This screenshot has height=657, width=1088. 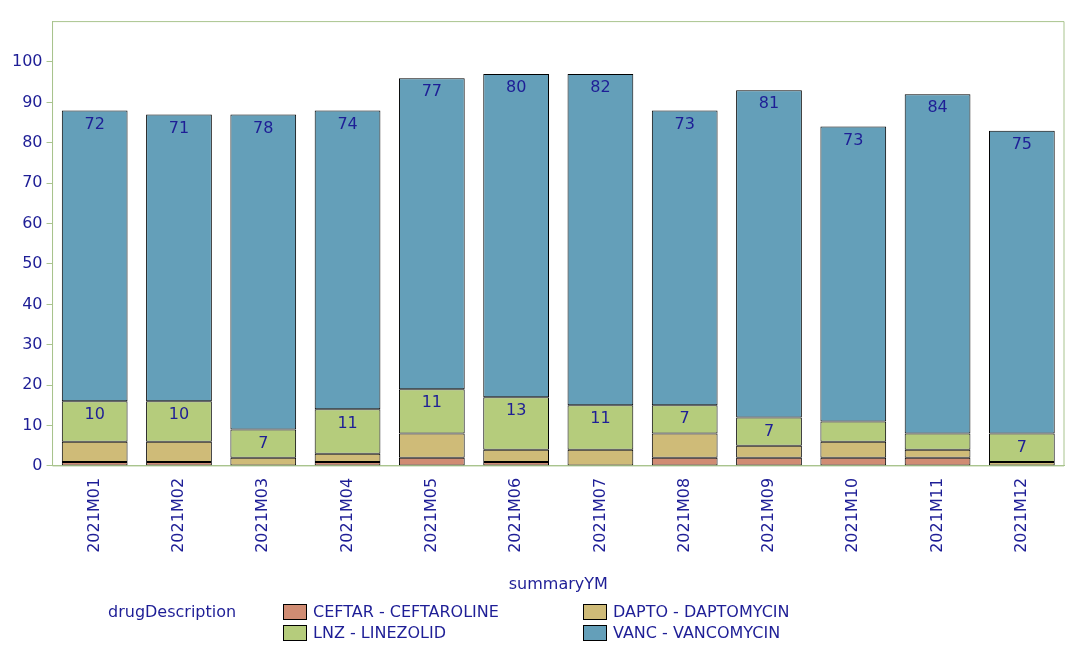 I want to click on x-tick-label: 2021M04, so click(x=346, y=515).